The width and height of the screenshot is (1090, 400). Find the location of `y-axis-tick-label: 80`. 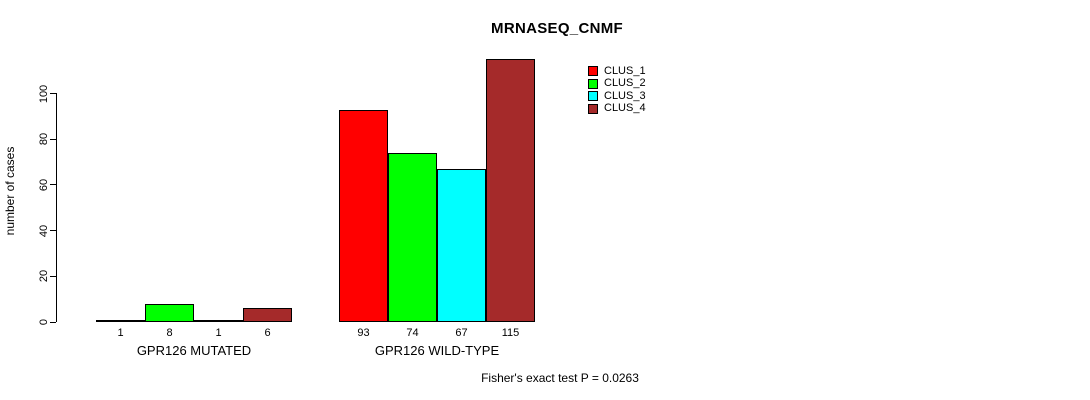

y-axis-tick-label: 80 is located at coordinates (44, 139).